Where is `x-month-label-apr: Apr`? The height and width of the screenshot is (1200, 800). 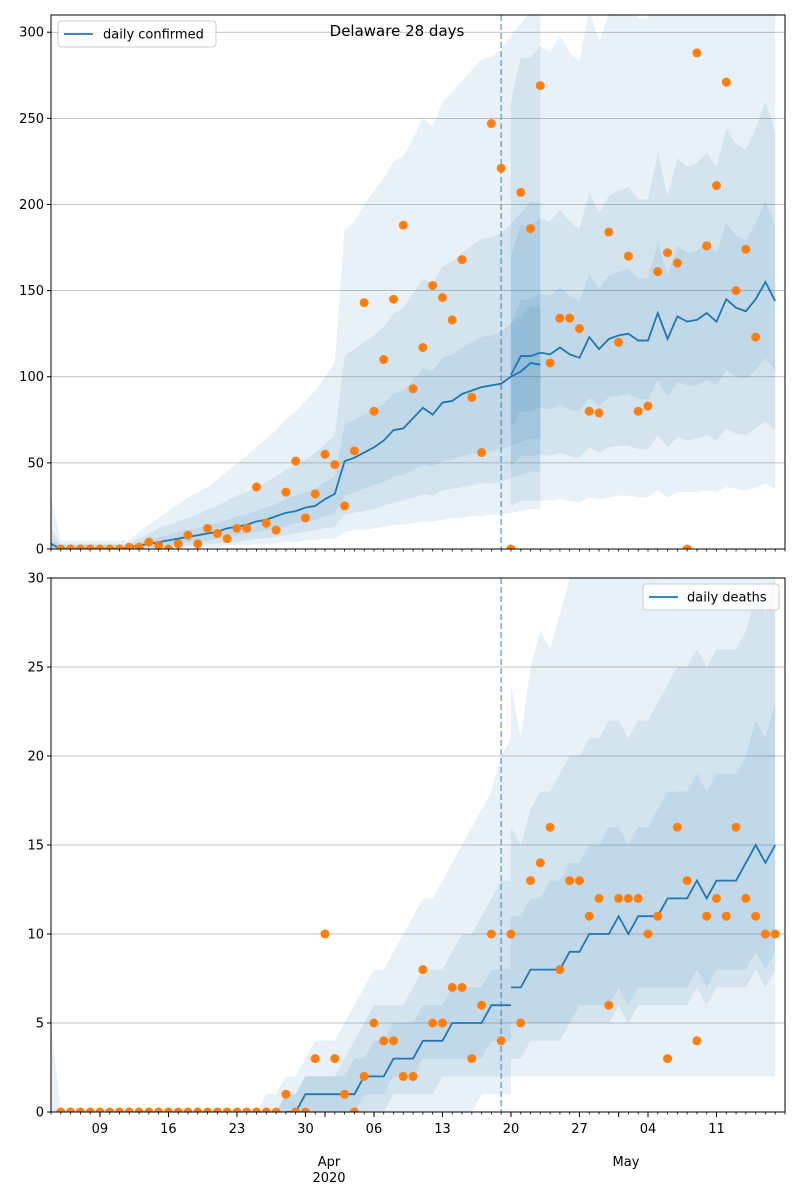
x-month-label-apr: Apr is located at coordinates (329, 1162).